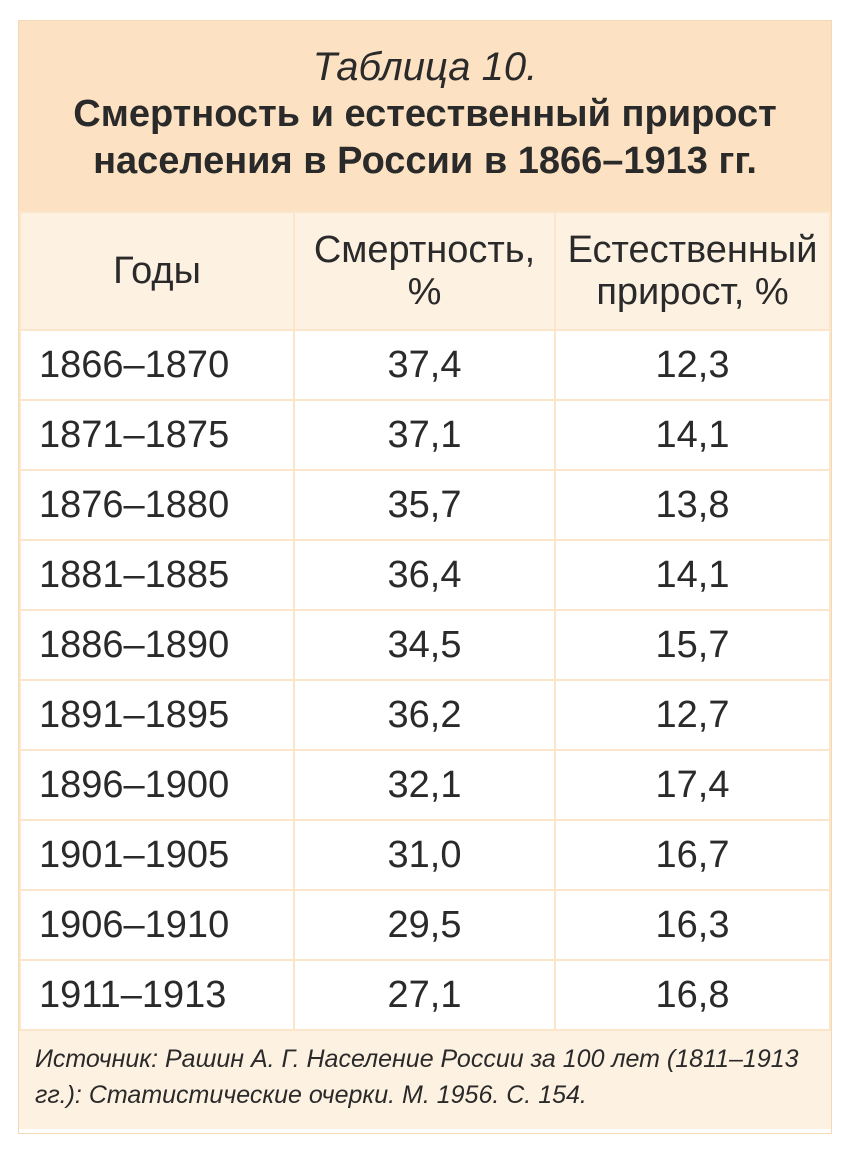  I want to click on year-cell: 1906–1910, so click(157, 925).